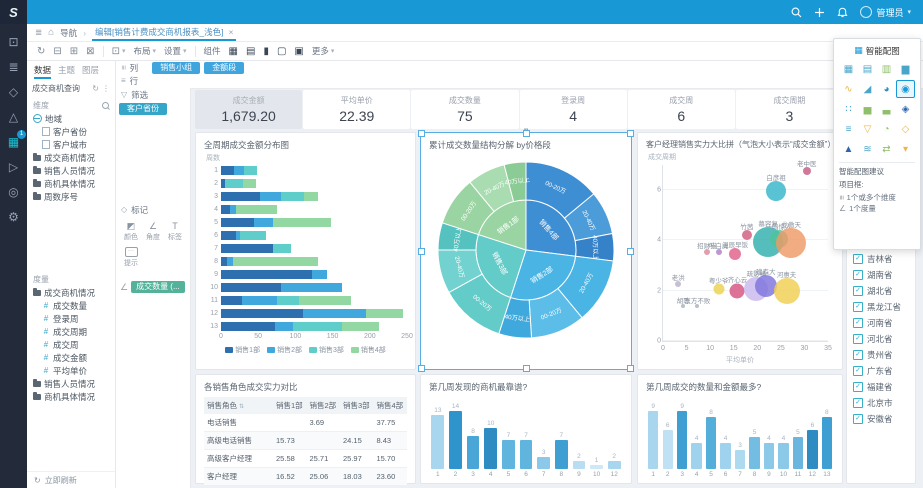 This screenshot has height=488, width=923. I want to click on line-chart-icon: ∿, so click(848, 89).